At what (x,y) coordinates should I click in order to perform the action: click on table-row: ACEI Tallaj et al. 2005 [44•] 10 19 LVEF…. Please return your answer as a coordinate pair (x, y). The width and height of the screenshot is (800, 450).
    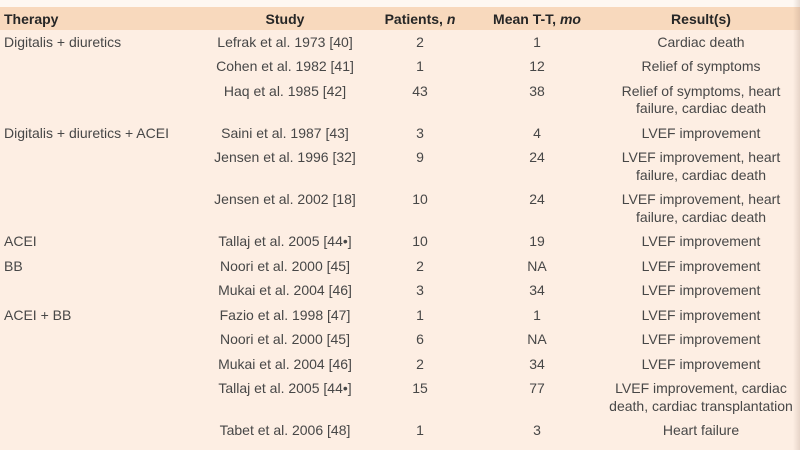
    Looking at the image, I should click on (400, 242).